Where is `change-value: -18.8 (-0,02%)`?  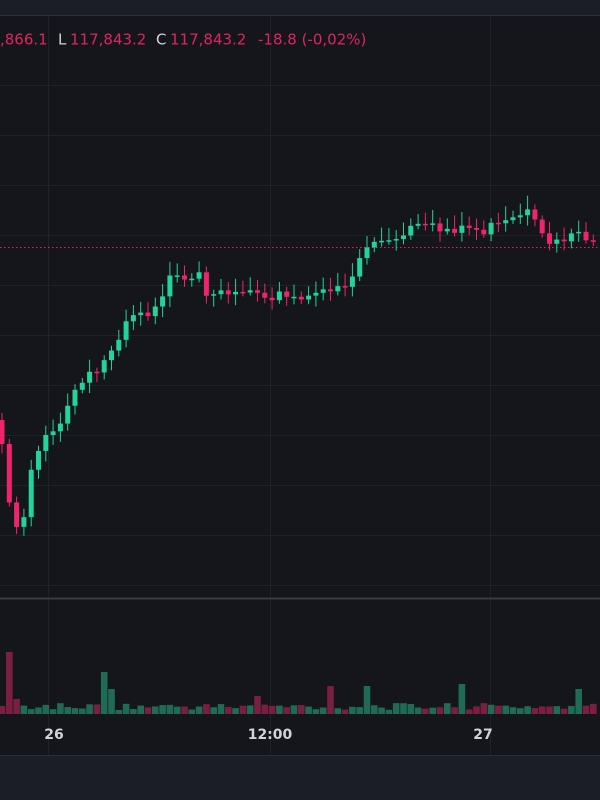
change-value: -18.8 (-0,02%) is located at coordinates (312, 40).